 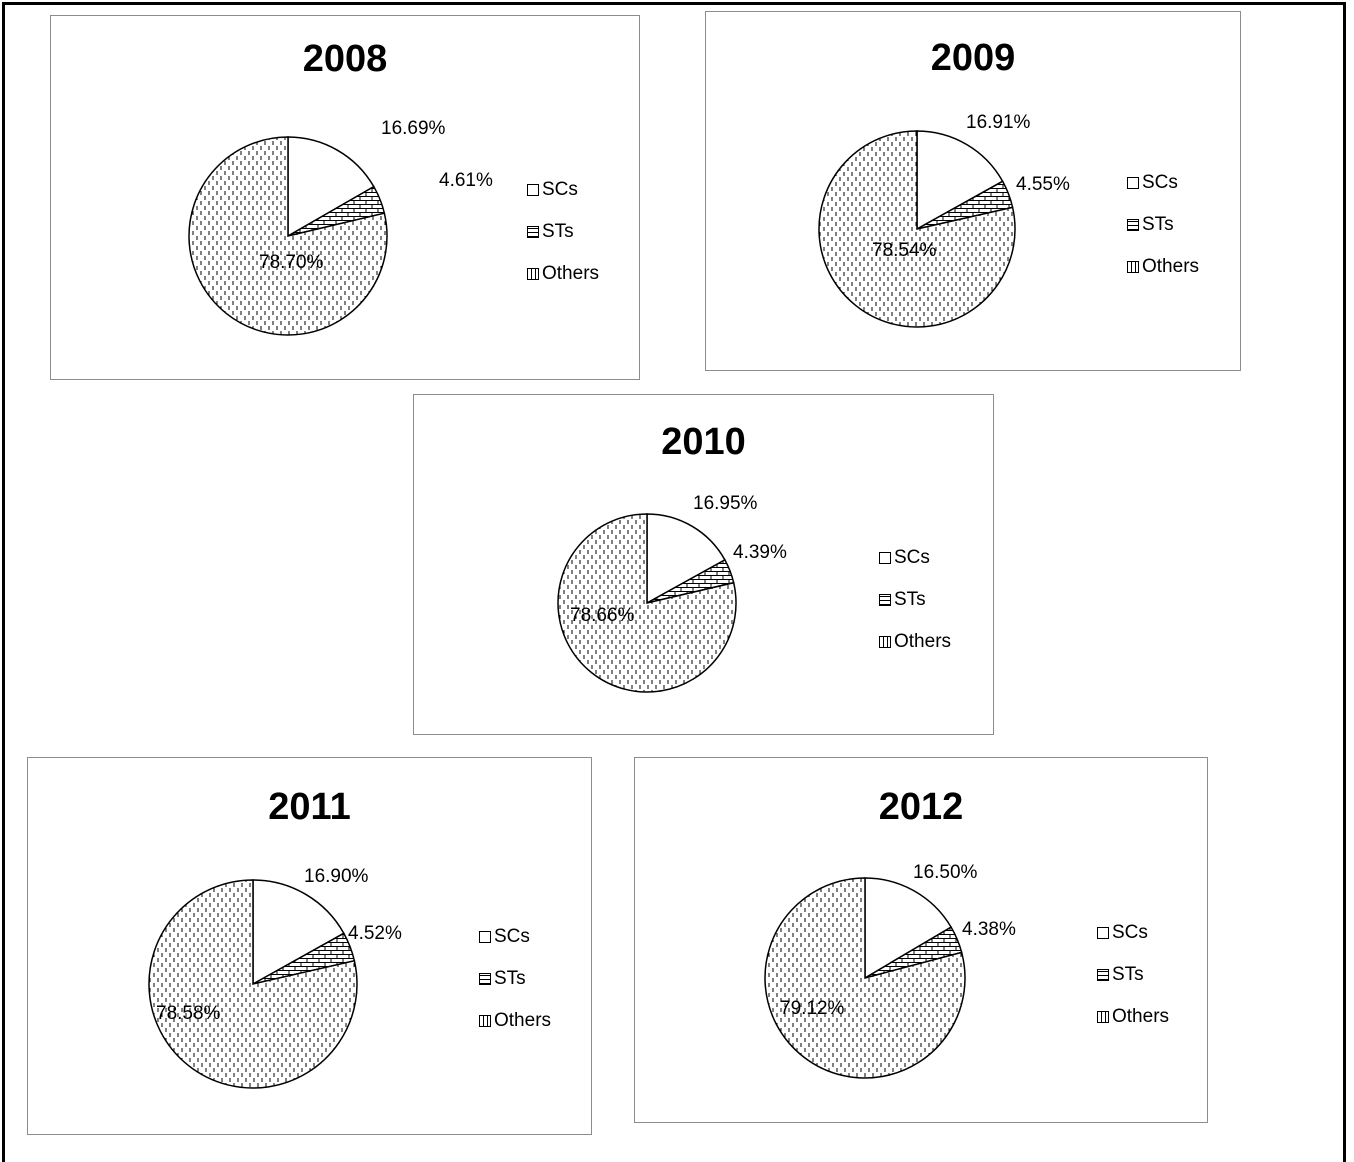 I want to click on data-label: 78.54%, so click(x=904, y=250).